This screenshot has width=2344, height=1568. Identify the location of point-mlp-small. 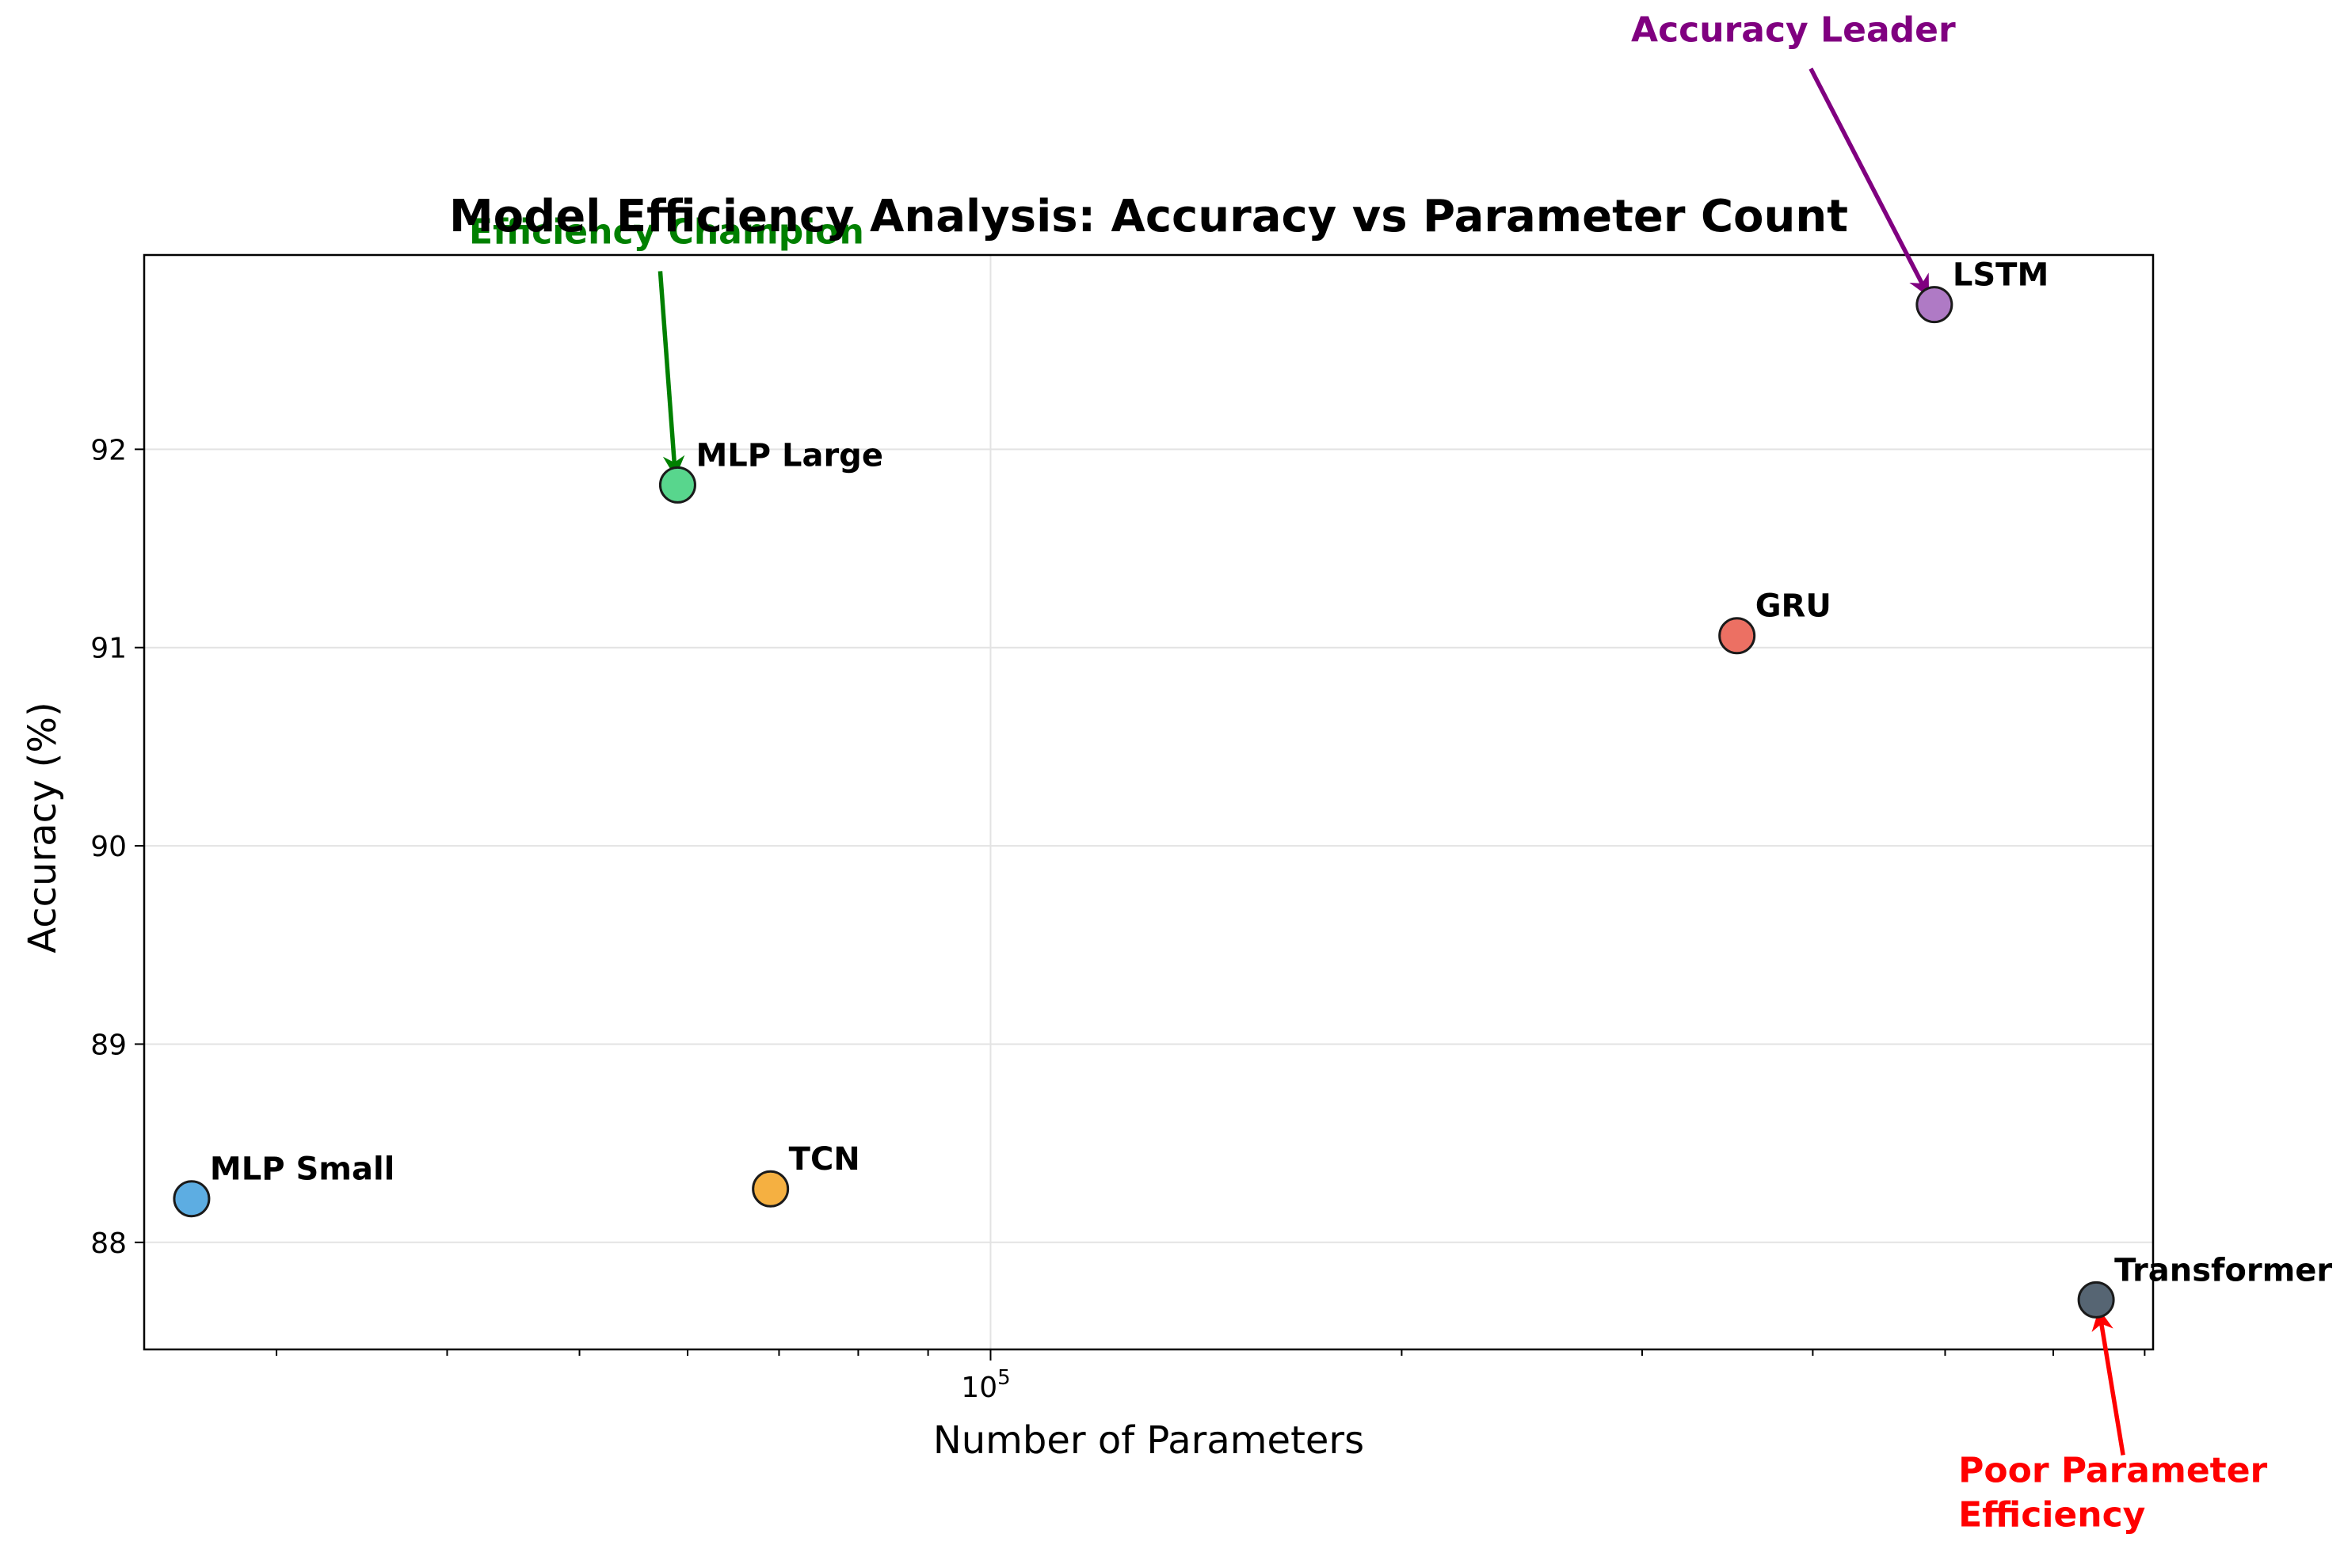
(192, 1199).